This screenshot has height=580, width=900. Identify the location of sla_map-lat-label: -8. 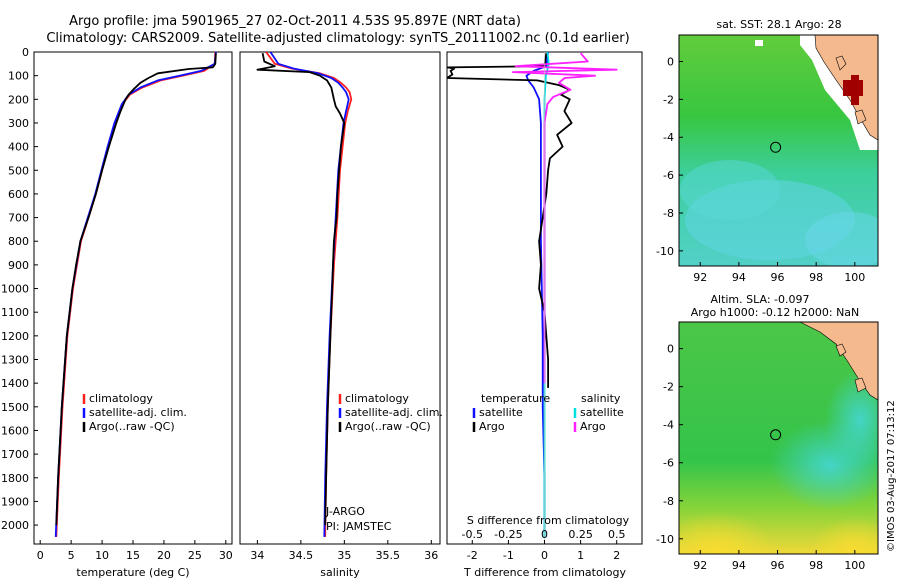
(668, 501).